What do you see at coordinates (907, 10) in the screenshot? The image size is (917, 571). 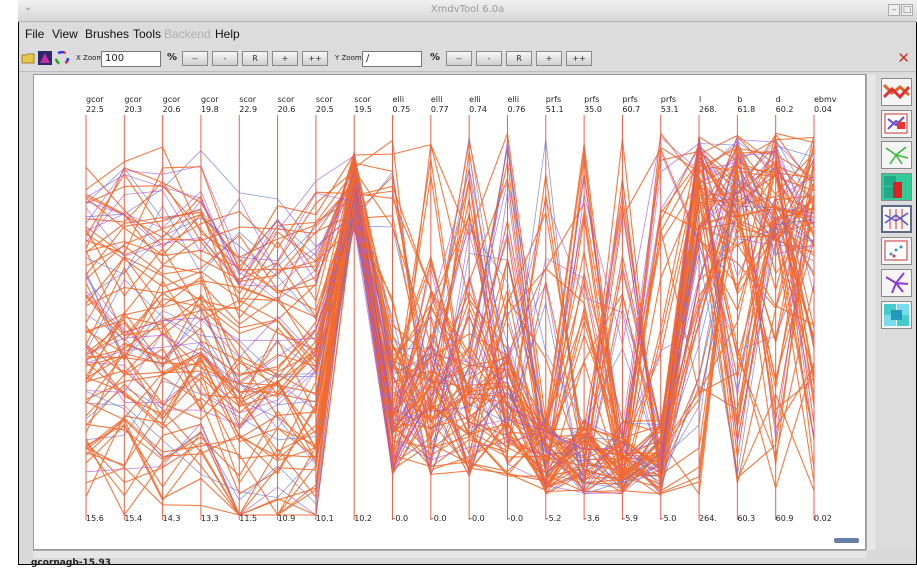 I see `maximize-button: □` at bounding box center [907, 10].